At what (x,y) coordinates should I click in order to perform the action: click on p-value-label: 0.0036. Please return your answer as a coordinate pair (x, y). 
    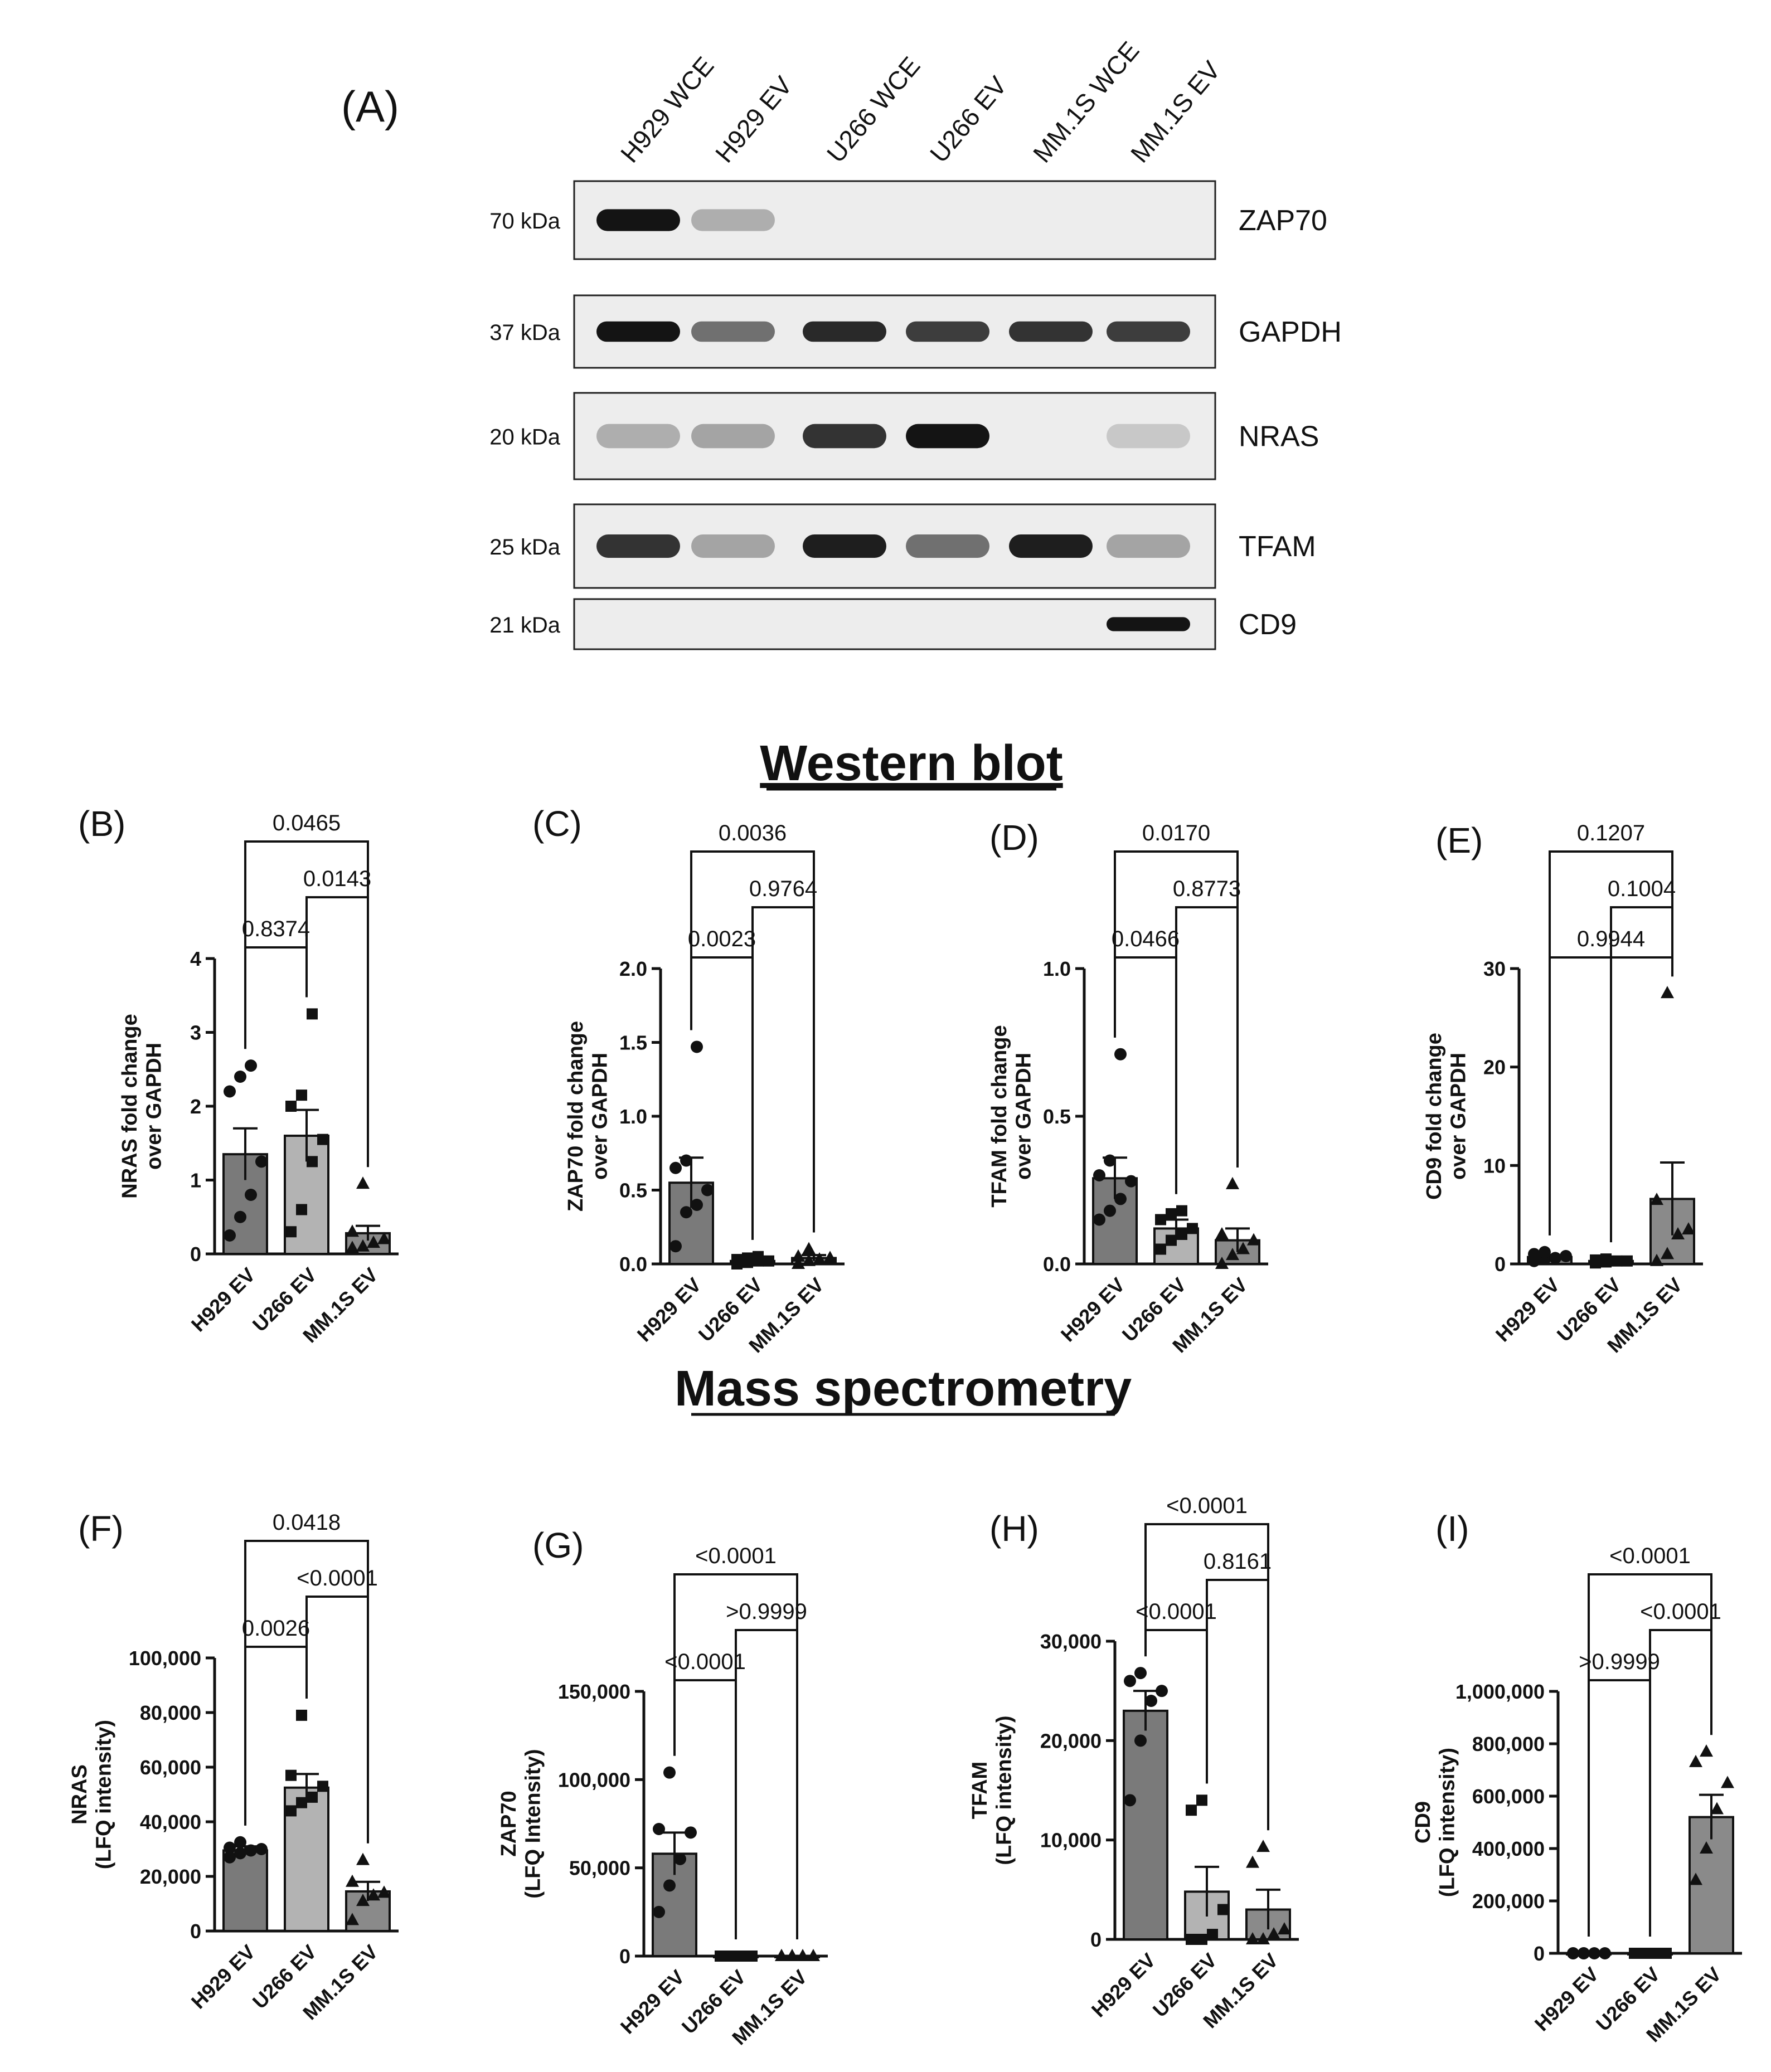
    Looking at the image, I should click on (753, 833).